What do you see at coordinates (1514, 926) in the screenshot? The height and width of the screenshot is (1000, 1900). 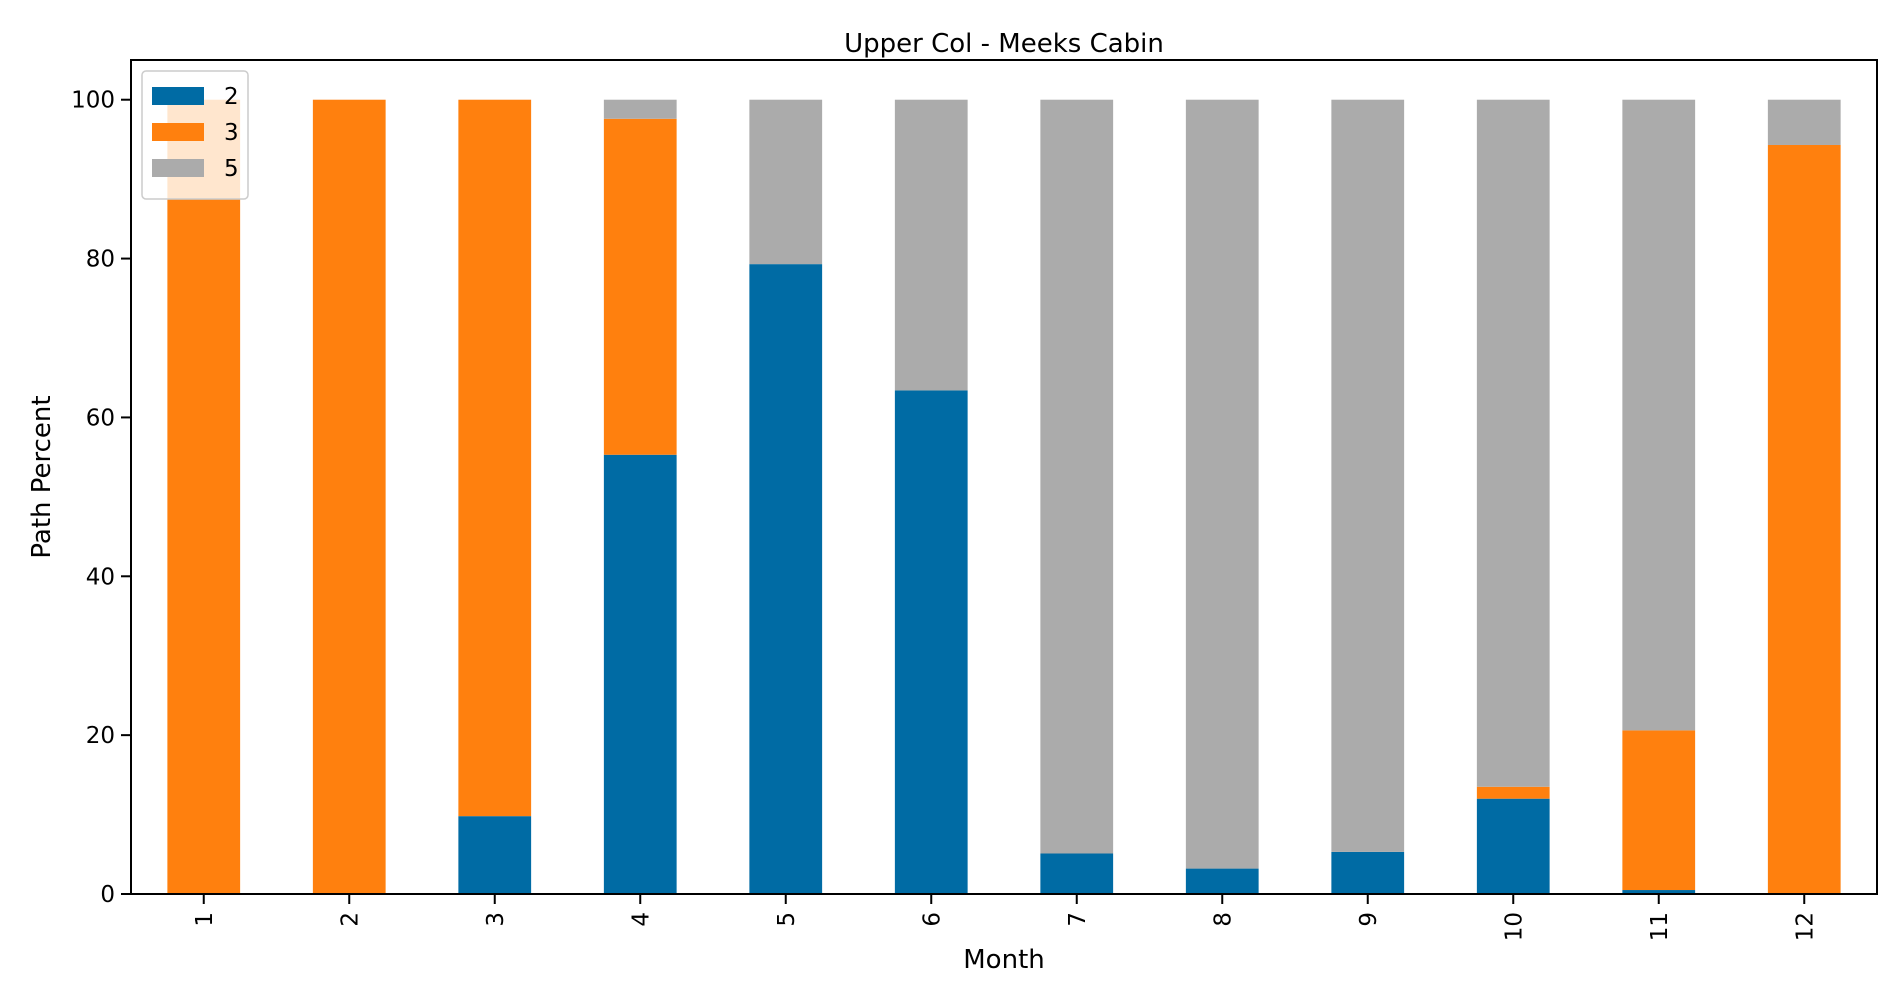 I see `x-tick-label: 10` at bounding box center [1514, 926].